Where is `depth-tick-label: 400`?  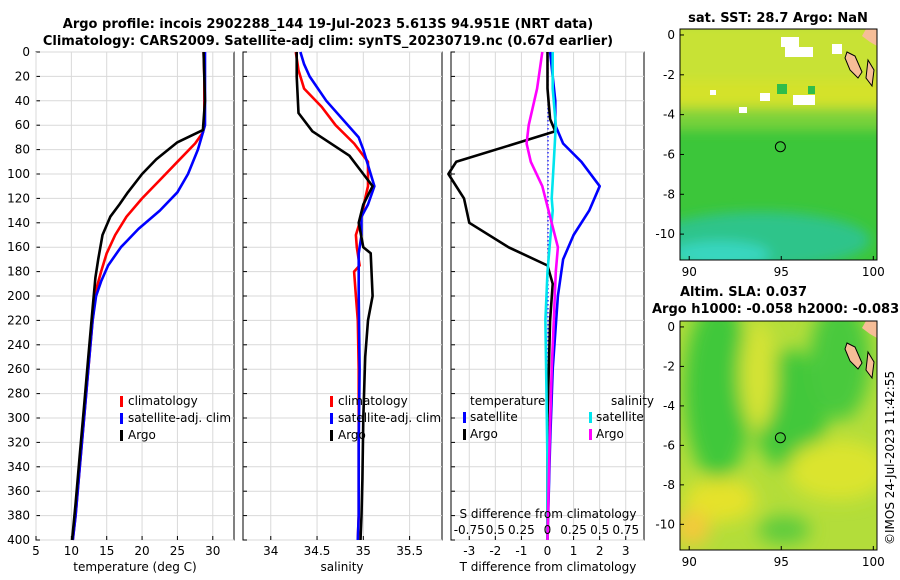
depth-tick-label: 400 is located at coordinates (18, 540).